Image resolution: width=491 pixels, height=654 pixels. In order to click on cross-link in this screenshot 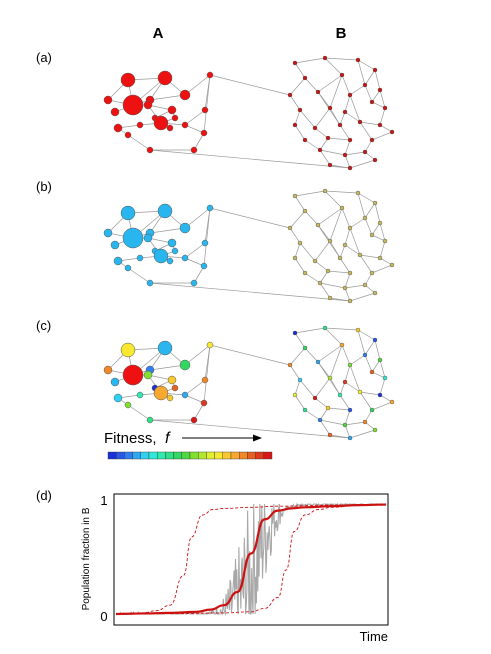, I will do `click(250, 159)`.